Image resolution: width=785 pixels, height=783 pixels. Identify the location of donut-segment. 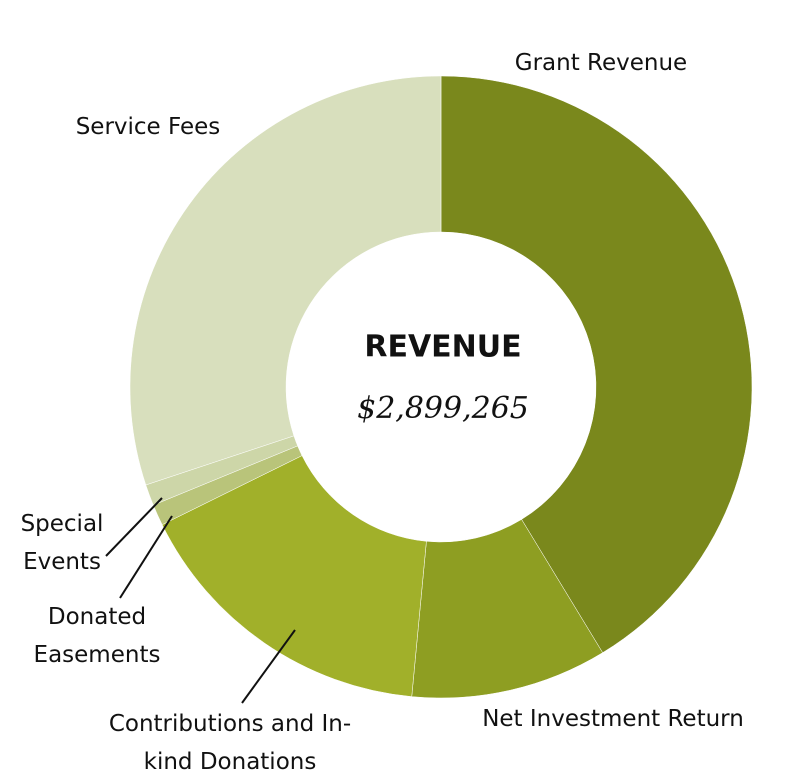
(294, 576).